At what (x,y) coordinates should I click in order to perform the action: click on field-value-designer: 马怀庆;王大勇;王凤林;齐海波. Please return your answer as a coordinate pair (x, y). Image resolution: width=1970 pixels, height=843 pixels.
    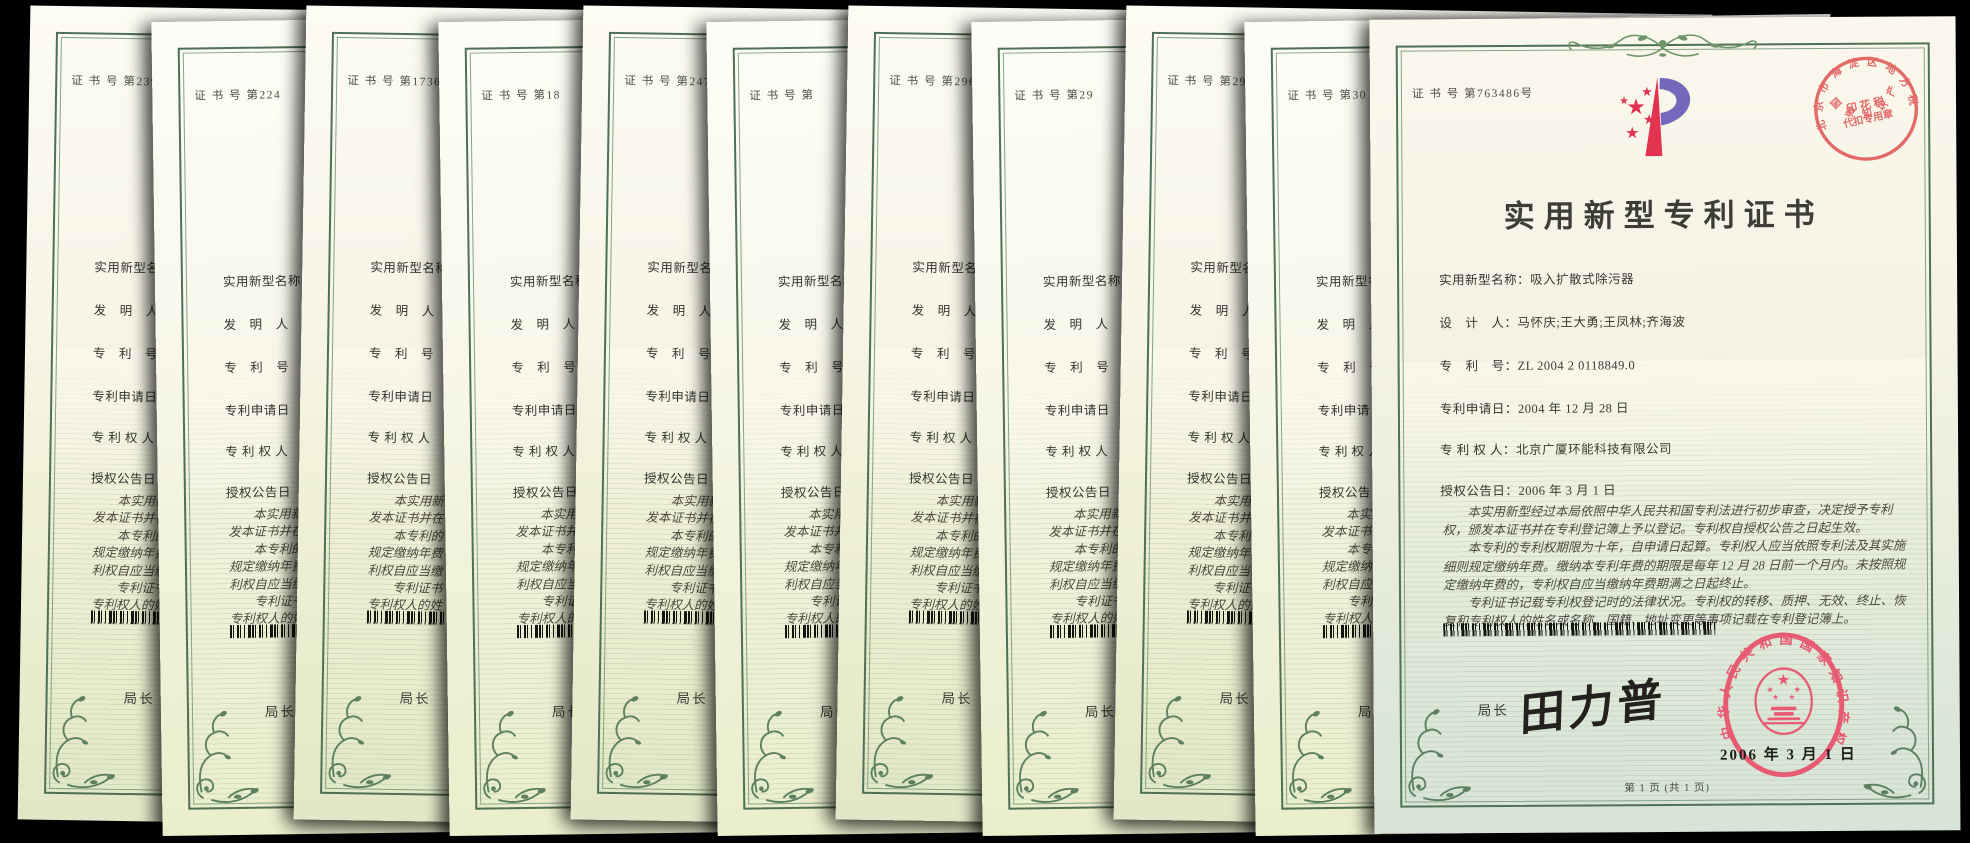
    Looking at the image, I should click on (1601, 322).